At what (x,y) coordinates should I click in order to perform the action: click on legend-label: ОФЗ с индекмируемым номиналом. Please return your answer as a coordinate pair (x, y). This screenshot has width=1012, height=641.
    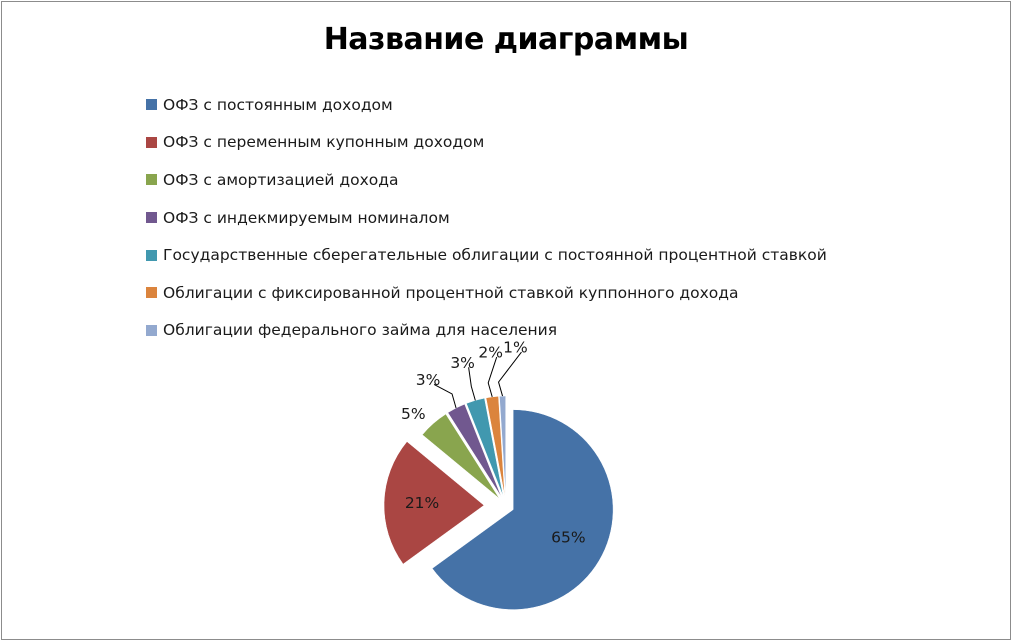
    Looking at the image, I should click on (306, 217).